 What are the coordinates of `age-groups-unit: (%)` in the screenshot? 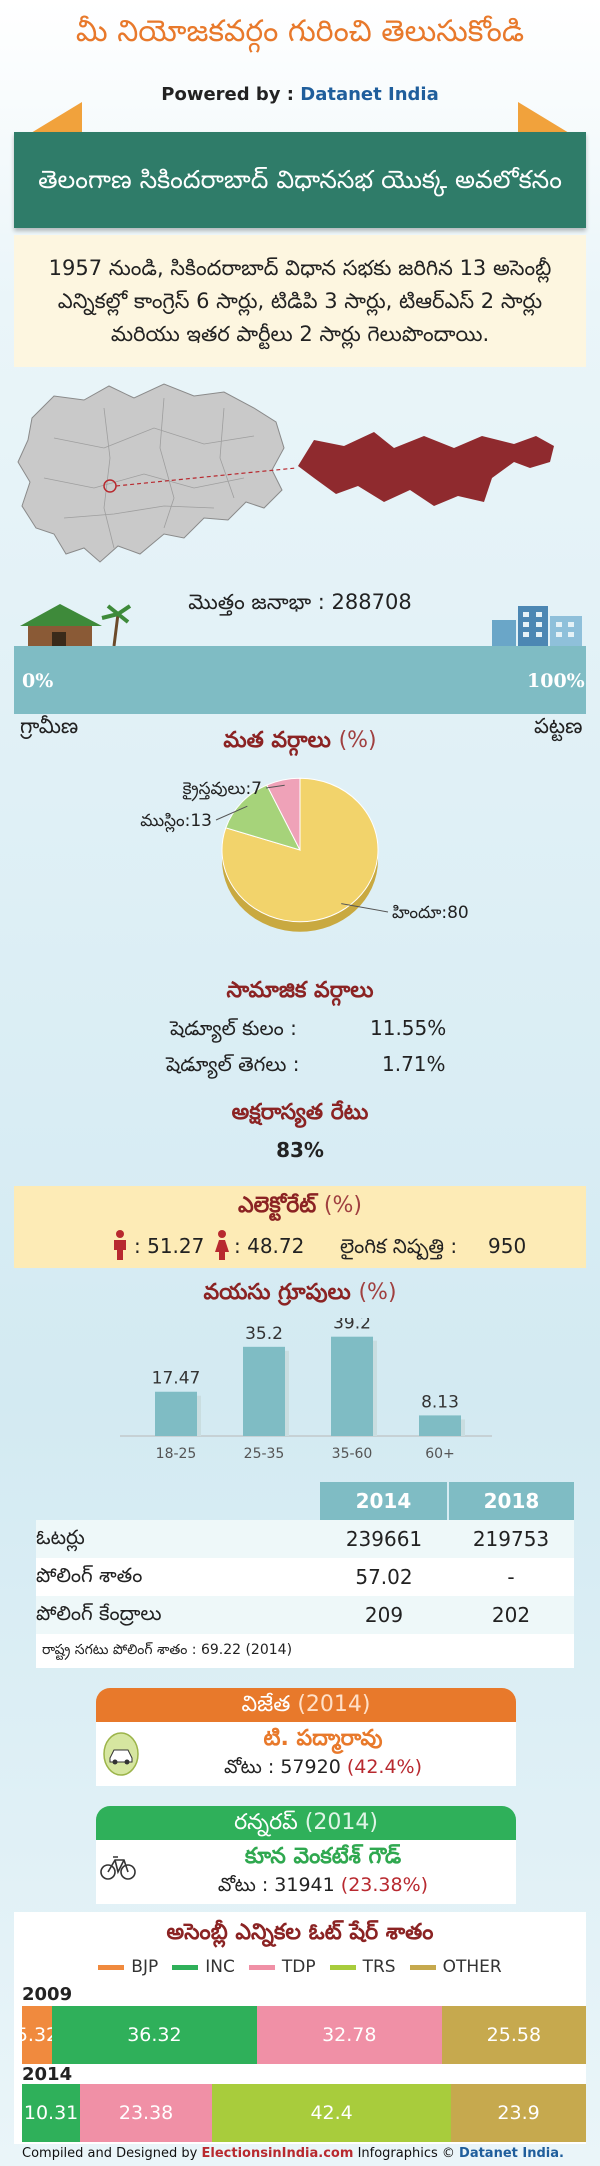 It's located at (377, 1292).